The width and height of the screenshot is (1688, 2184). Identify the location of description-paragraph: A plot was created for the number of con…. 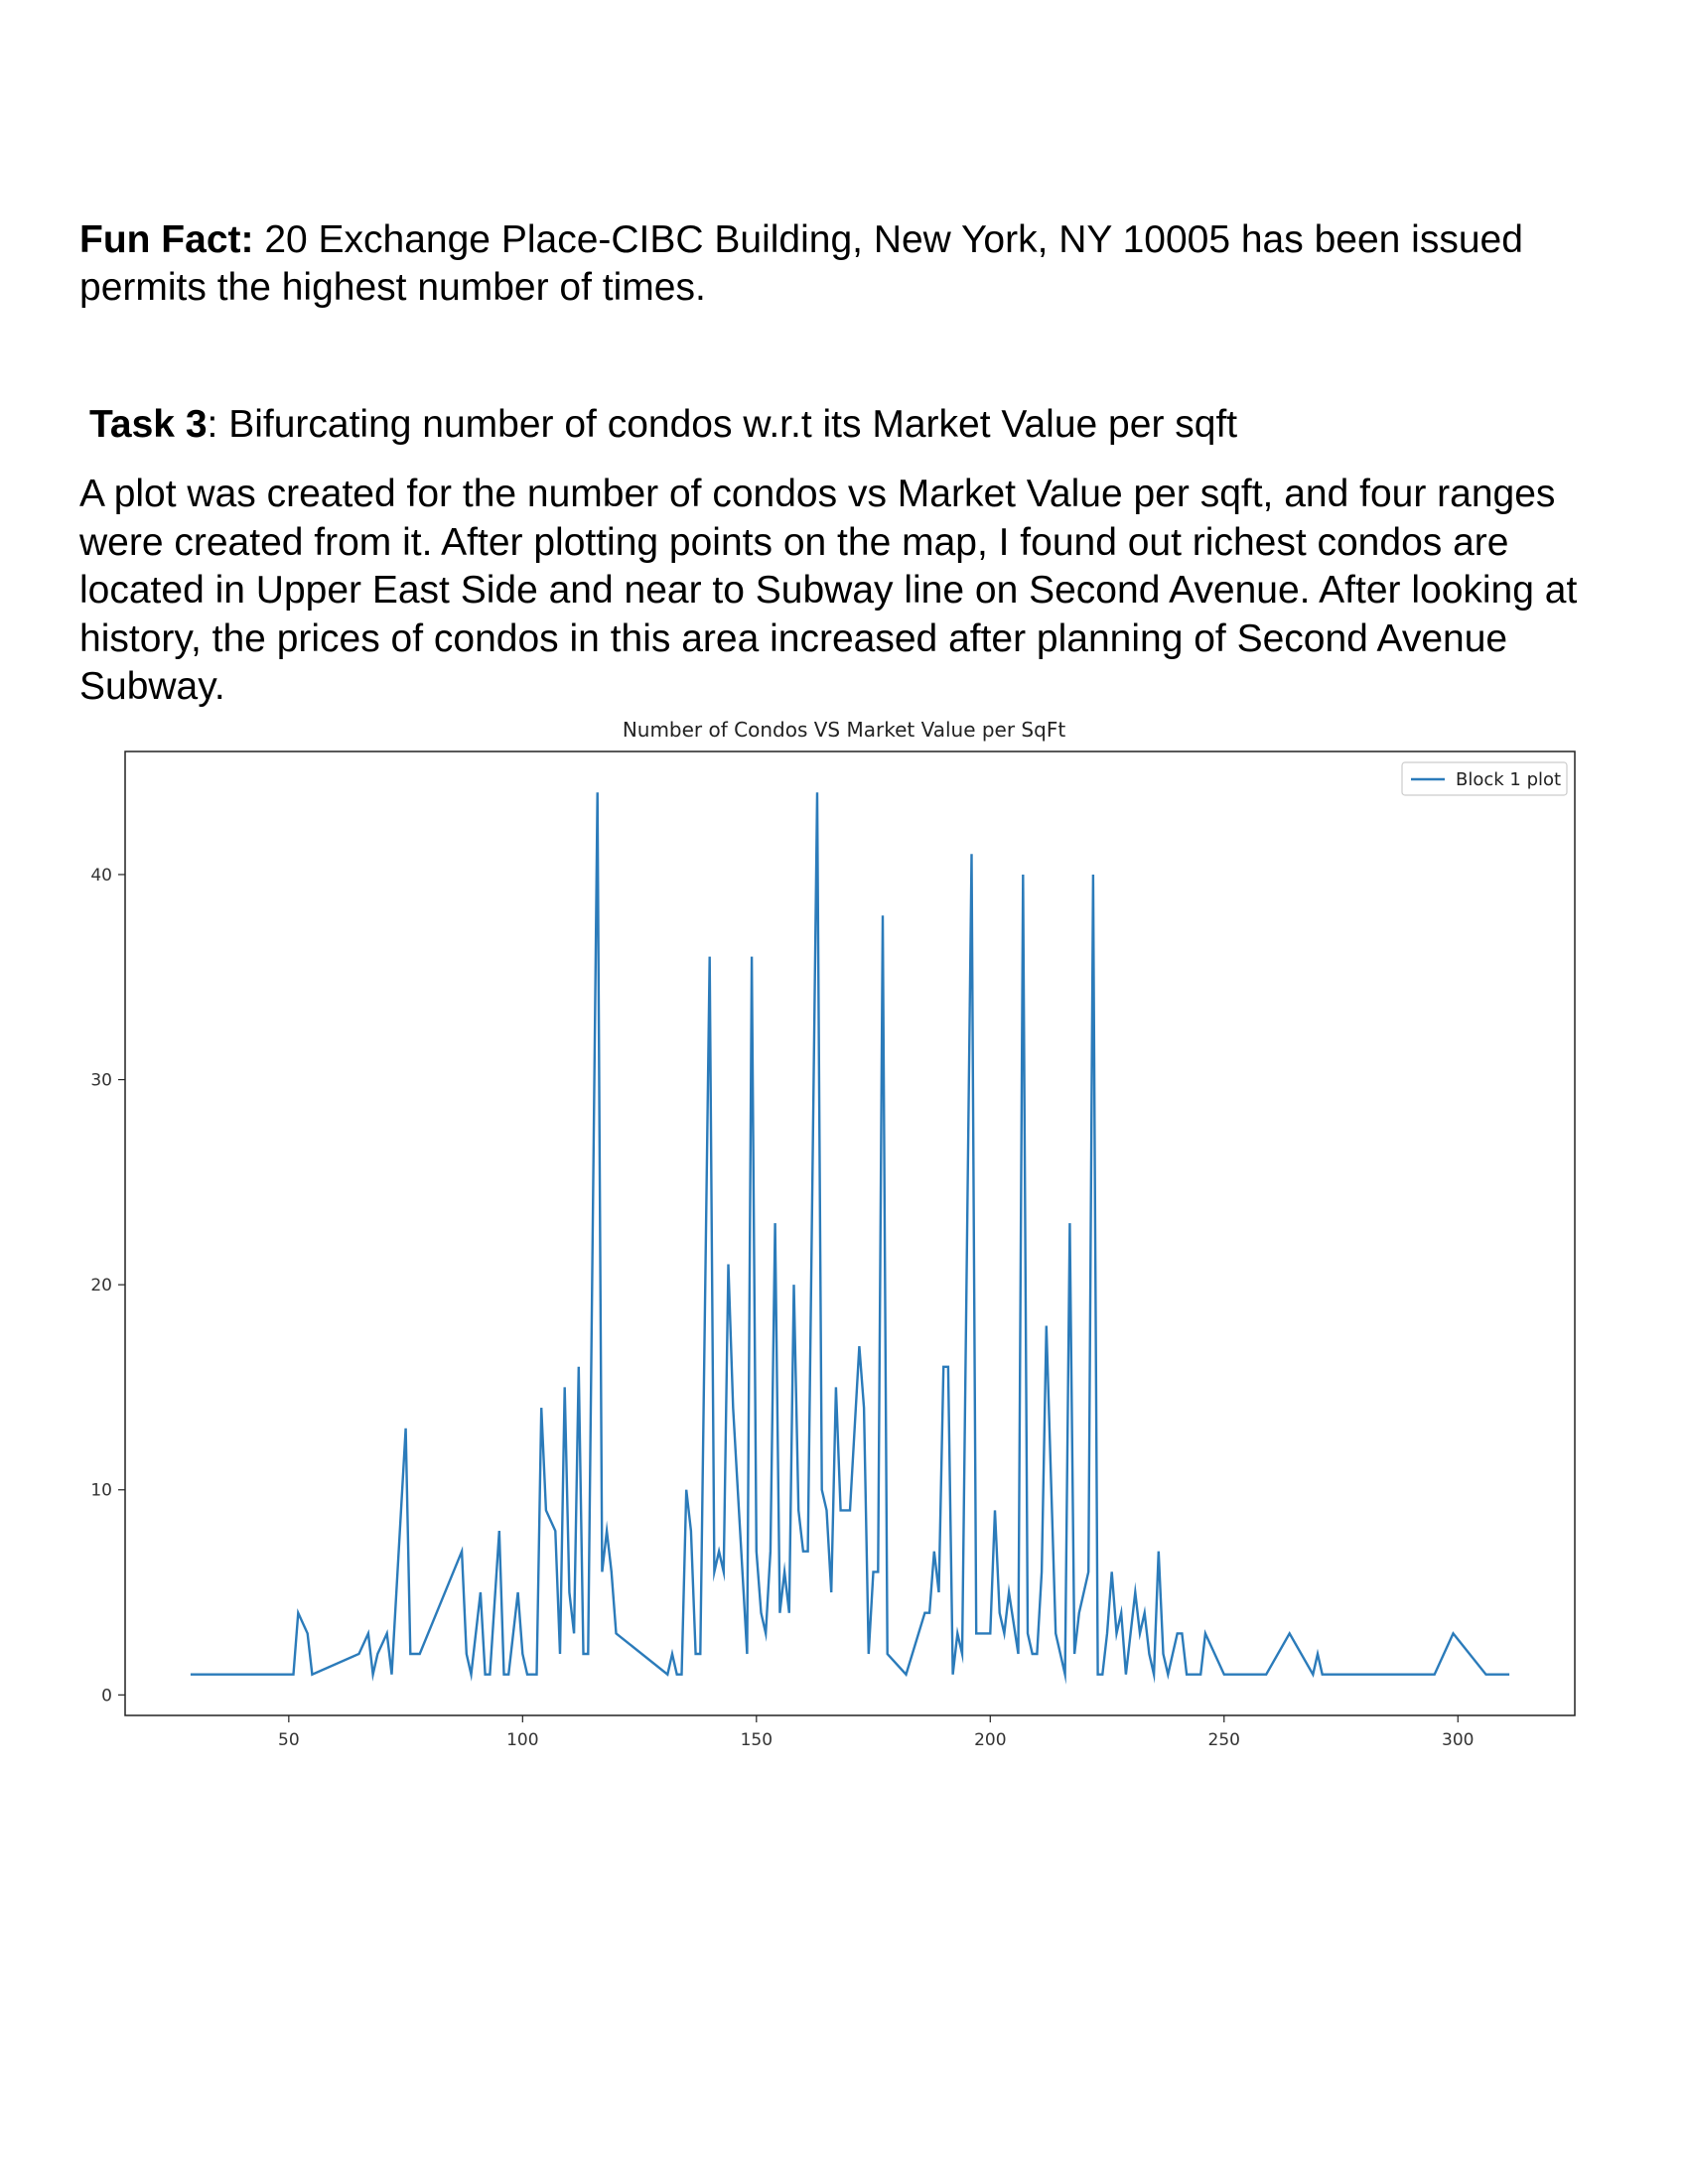
(828, 591).